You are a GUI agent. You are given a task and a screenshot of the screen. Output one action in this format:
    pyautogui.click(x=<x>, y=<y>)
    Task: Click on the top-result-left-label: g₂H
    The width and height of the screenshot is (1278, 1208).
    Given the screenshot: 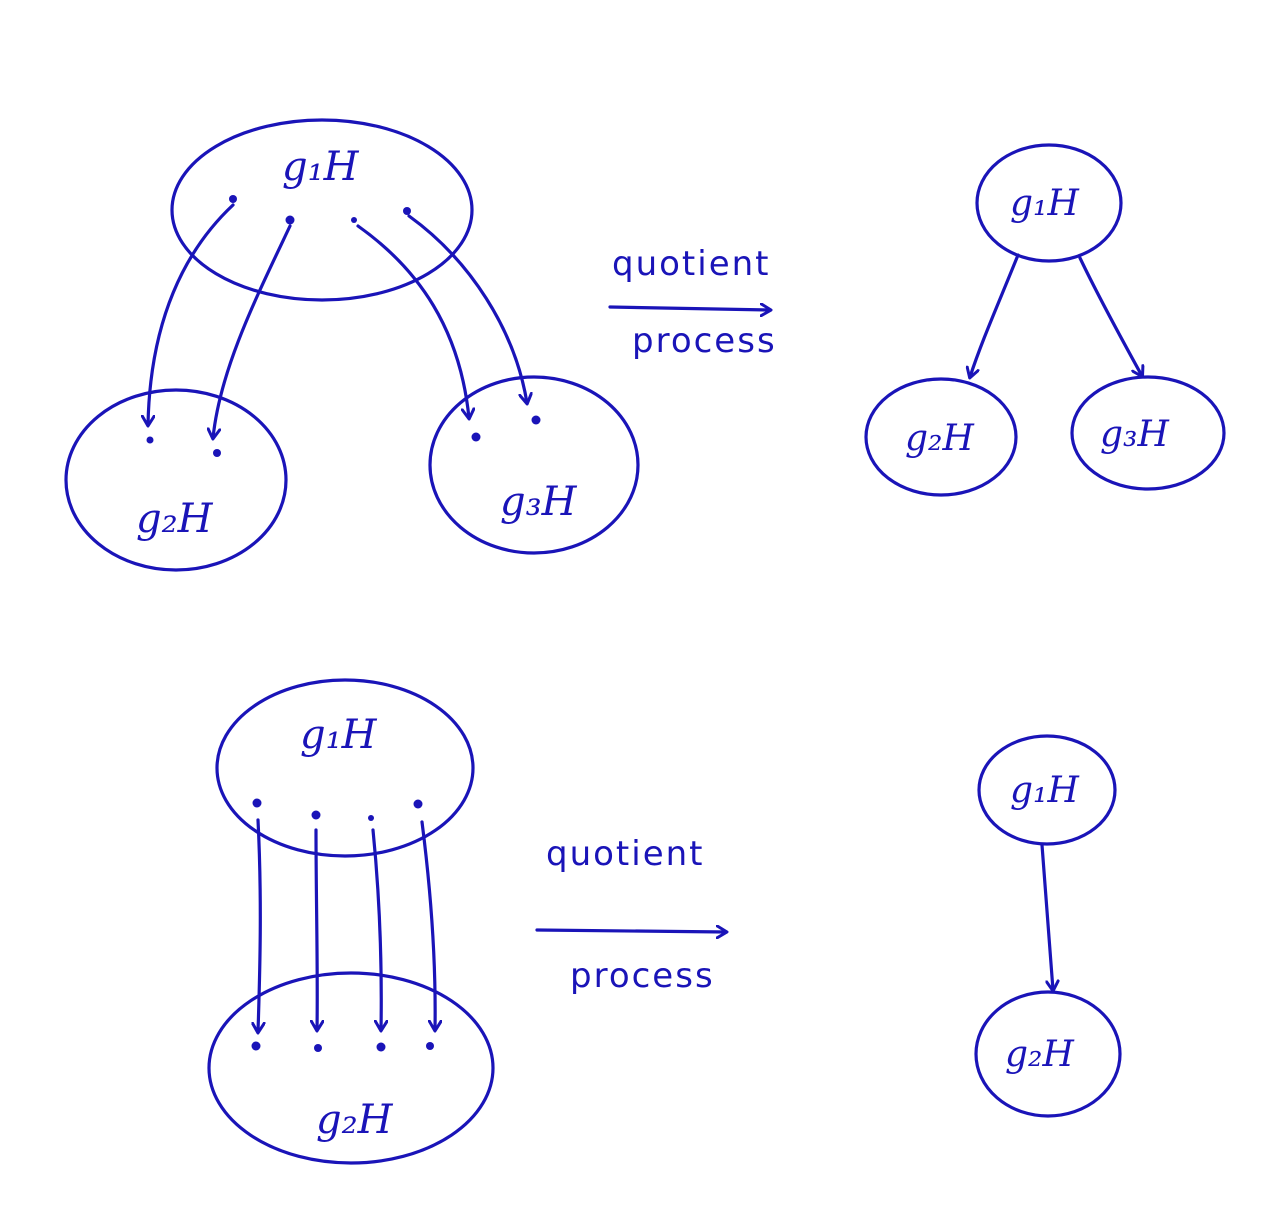 What is the action you would take?
    pyautogui.click(x=939, y=438)
    